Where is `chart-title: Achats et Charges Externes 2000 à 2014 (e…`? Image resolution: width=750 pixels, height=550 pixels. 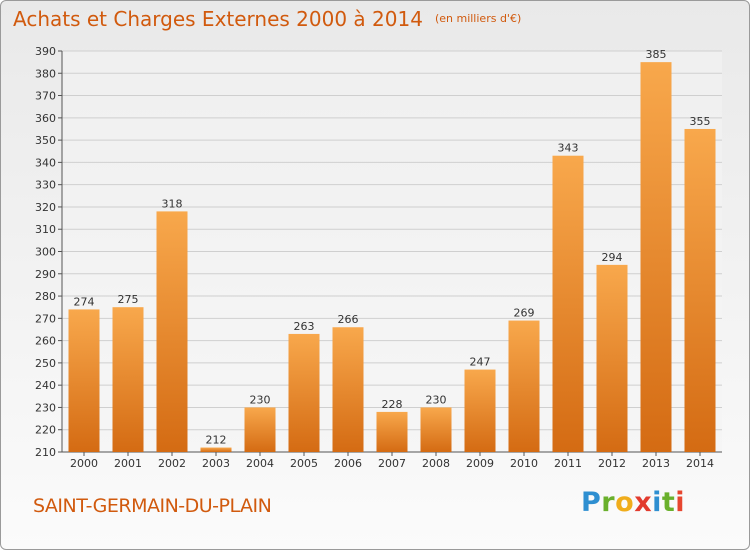 chart-title: Achats et Charges Externes 2000 à 2014 (e… is located at coordinates (267, 19).